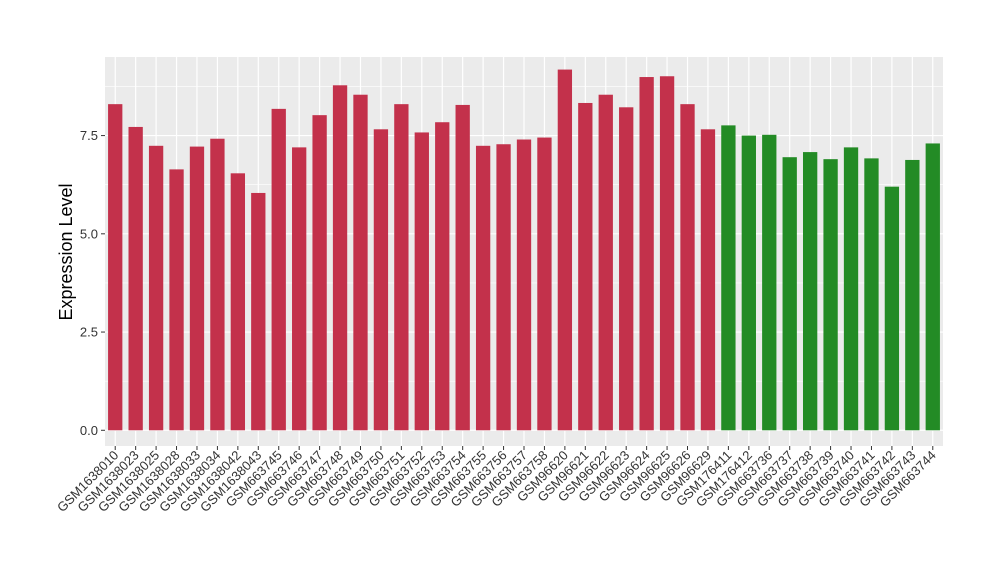 The width and height of the screenshot is (1000, 580). Describe the element at coordinates (728, 278) in the screenshot. I see `bar-GSM176411` at that location.